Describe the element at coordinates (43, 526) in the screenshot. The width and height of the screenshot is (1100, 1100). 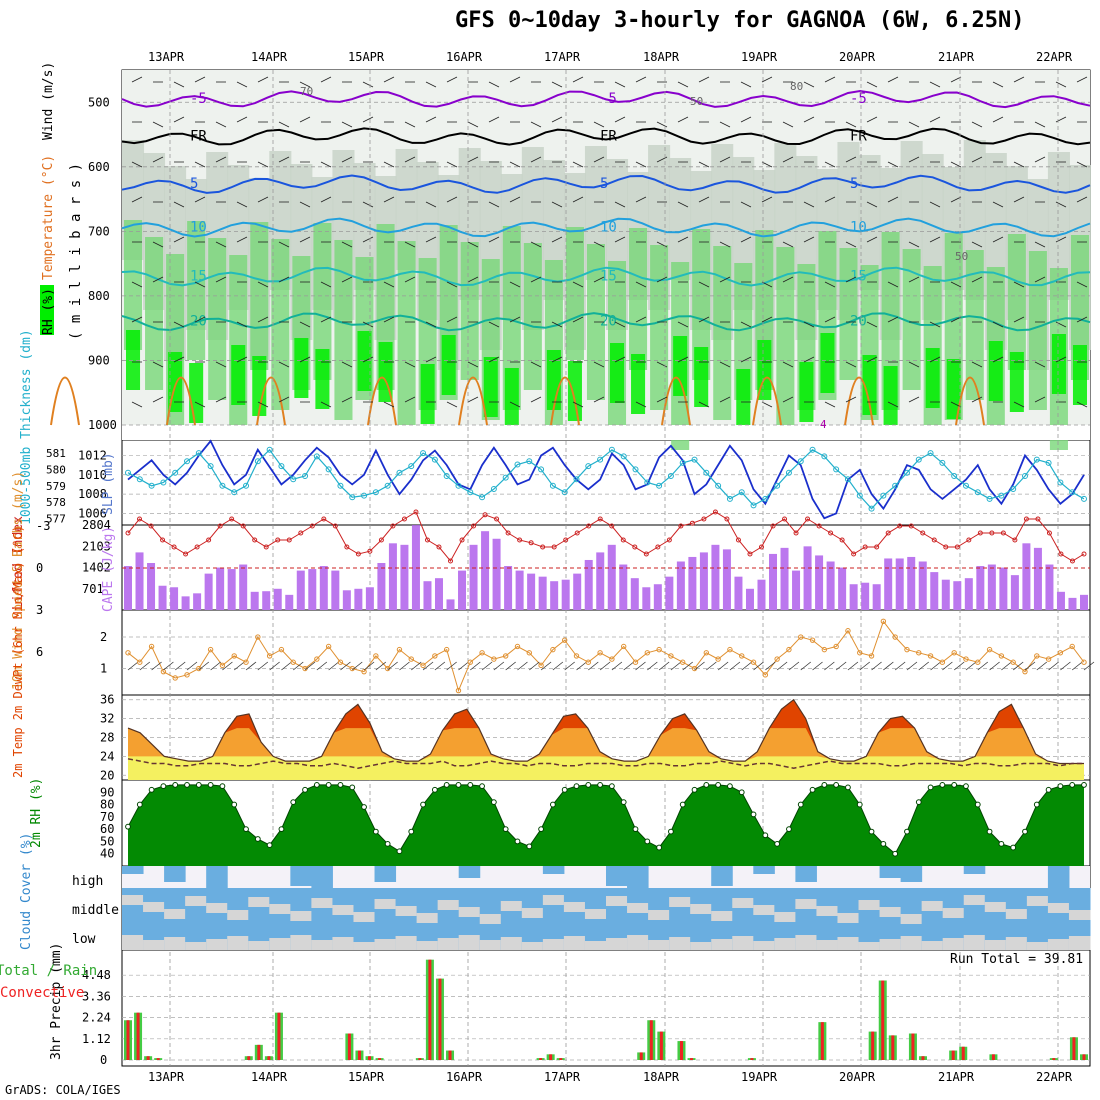
I see `lifted-tick-label: -3` at that location.